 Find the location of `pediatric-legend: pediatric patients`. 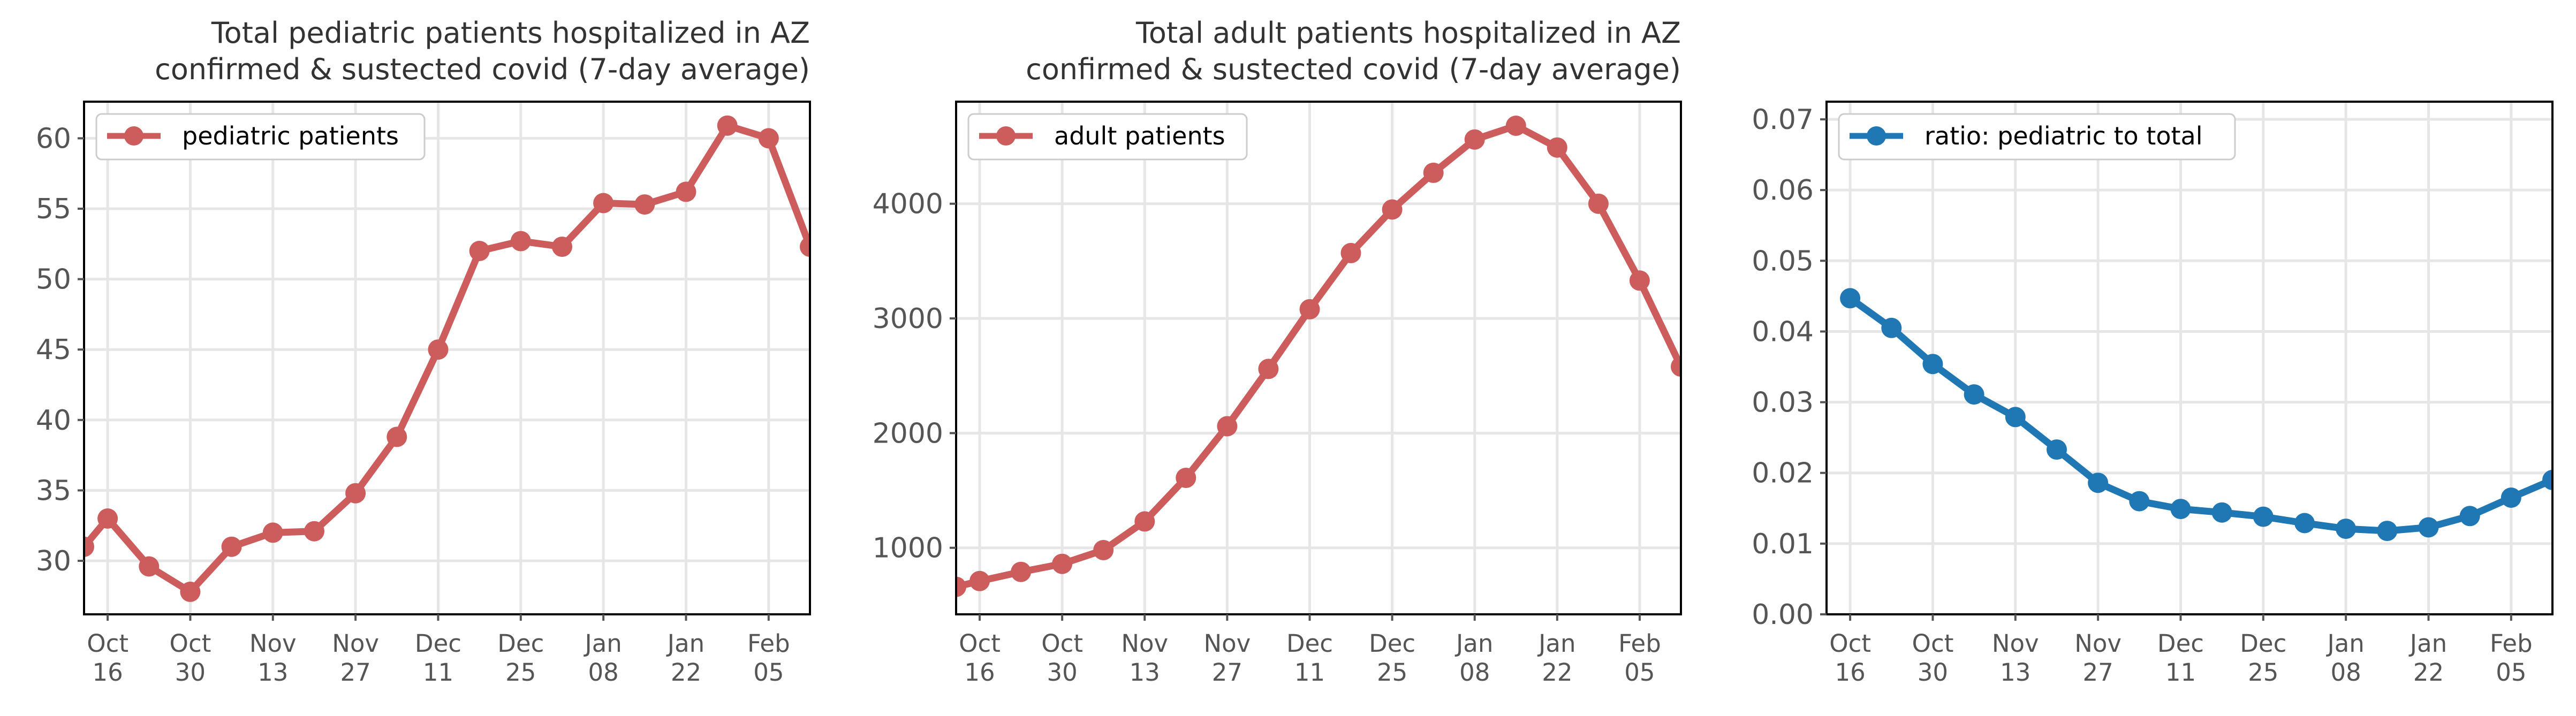

pediatric-legend: pediatric patients is located at coordinates (260, 137).